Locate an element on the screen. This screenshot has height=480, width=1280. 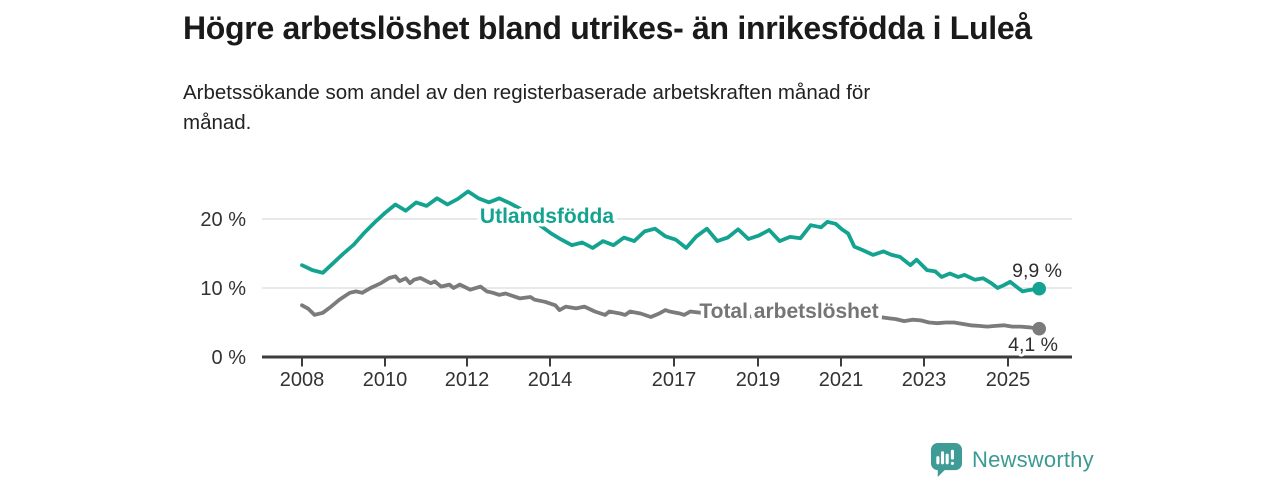
end-value-label-total: 4,1 % is located at coordinates (1033, 345).